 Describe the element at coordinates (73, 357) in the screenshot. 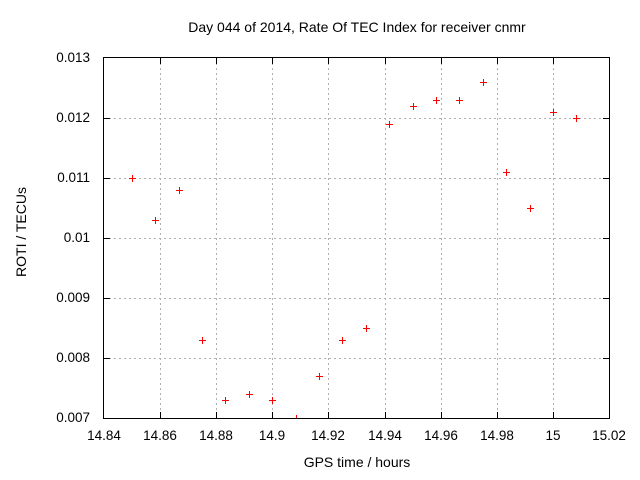

I see `y-tick-label: 0.008` at that location.